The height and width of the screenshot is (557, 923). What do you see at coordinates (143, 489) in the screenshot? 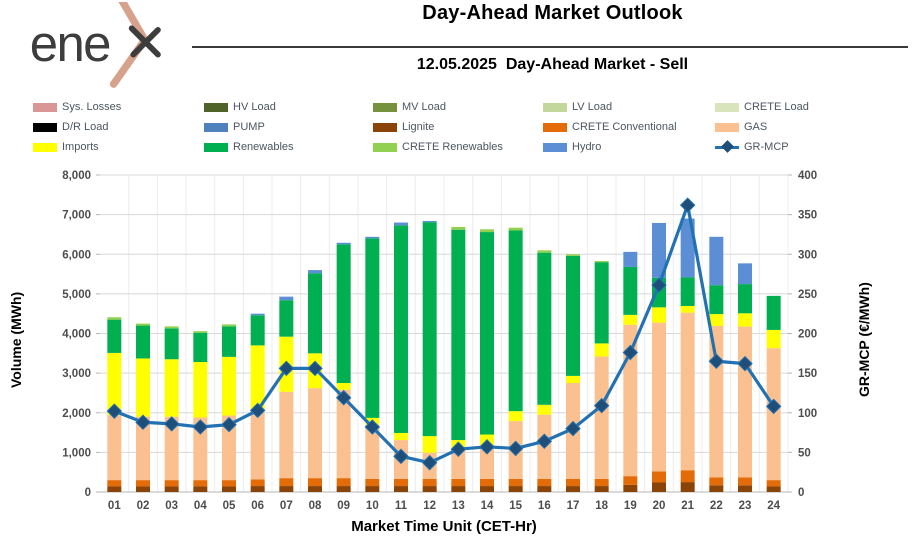
I see `bar-segment-lignite-h02` at bounding box center [143, 489].